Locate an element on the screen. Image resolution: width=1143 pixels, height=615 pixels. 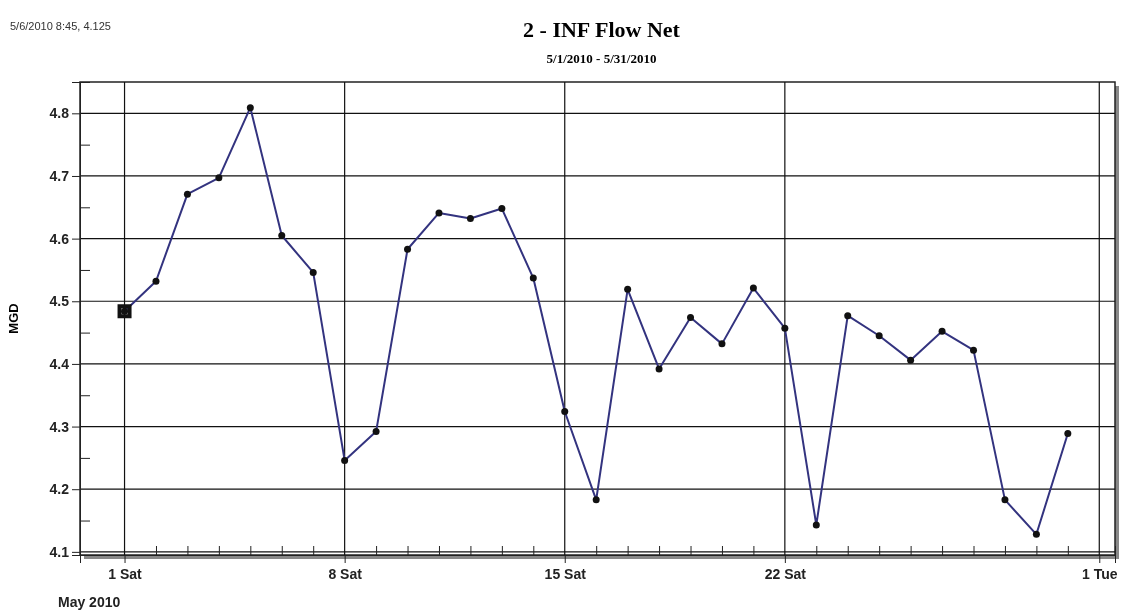
y-tick-label: 4.4 is located at coordinates (59, 363).